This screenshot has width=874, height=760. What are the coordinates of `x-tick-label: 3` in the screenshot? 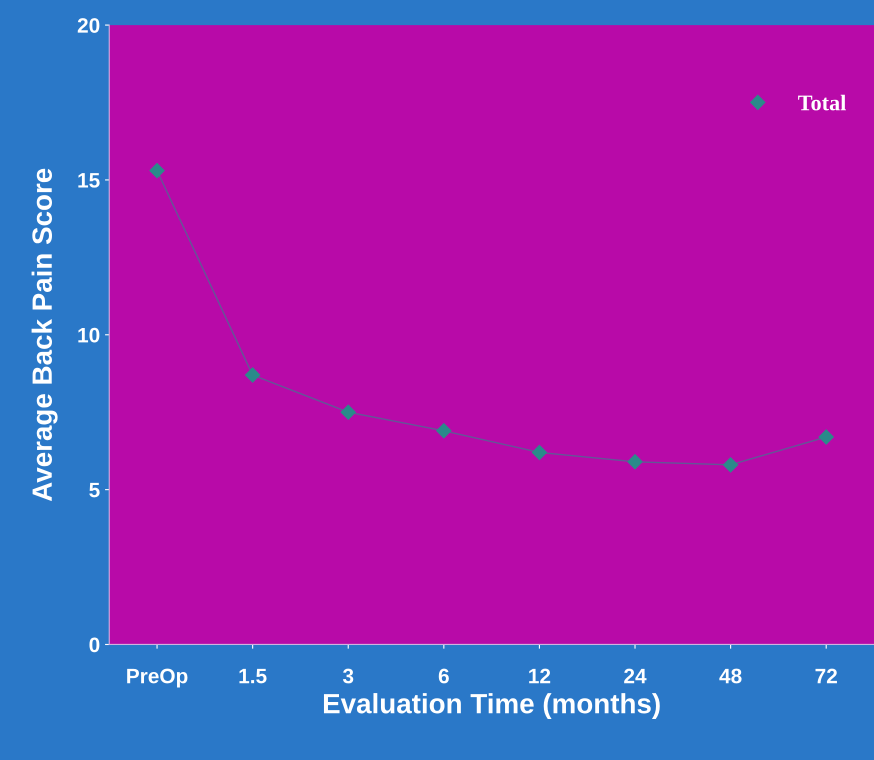 It's located at (348, 676).